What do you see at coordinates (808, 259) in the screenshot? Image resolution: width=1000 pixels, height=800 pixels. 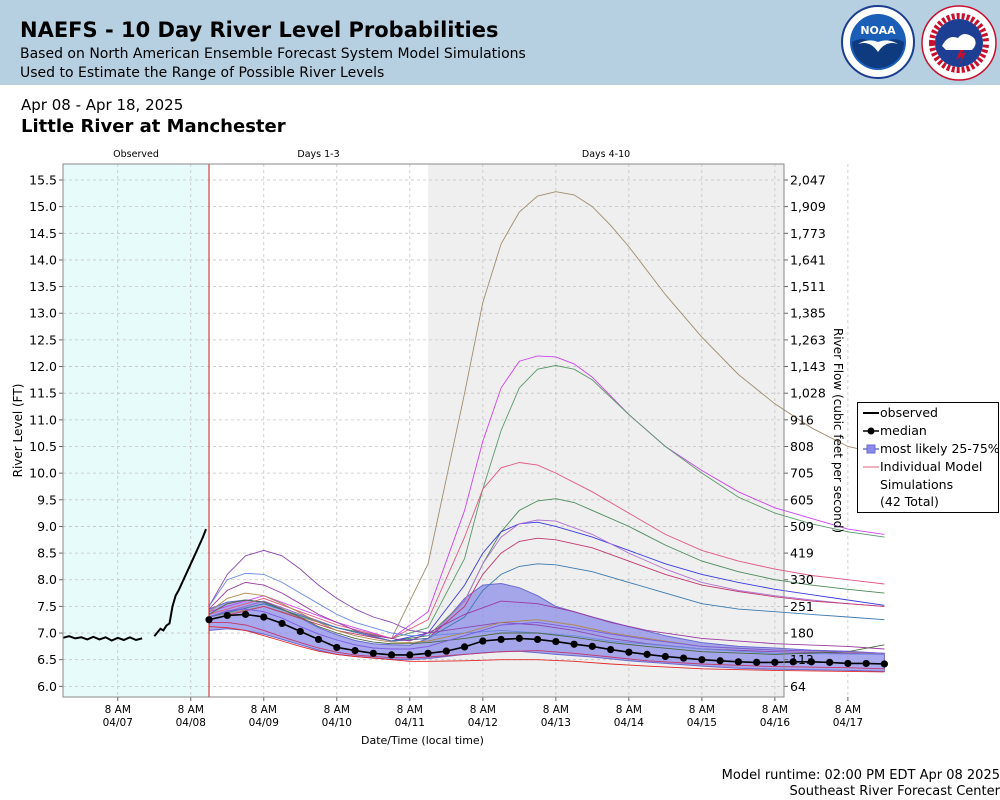 I see `y2-tick-label: 1,641` at bounding box center [808, 259].